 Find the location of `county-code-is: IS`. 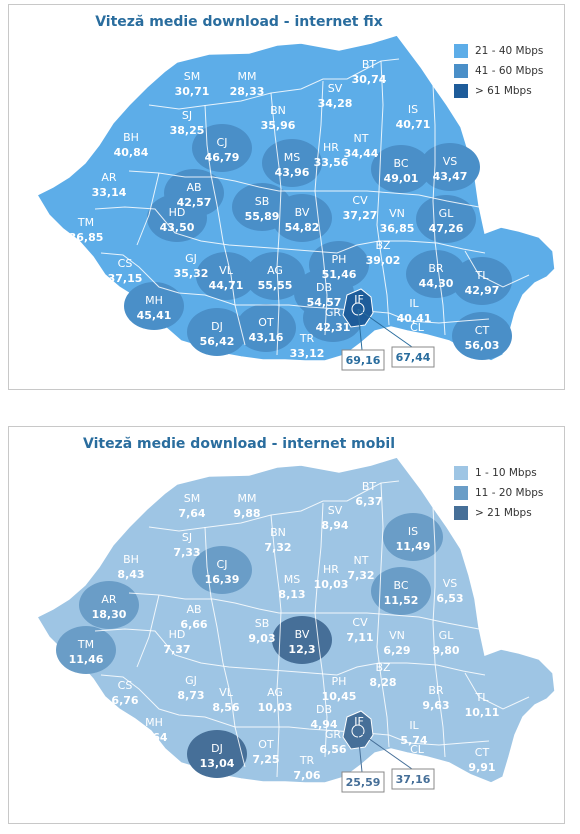

county-code-is: IS is located at coordinates (413, 109).